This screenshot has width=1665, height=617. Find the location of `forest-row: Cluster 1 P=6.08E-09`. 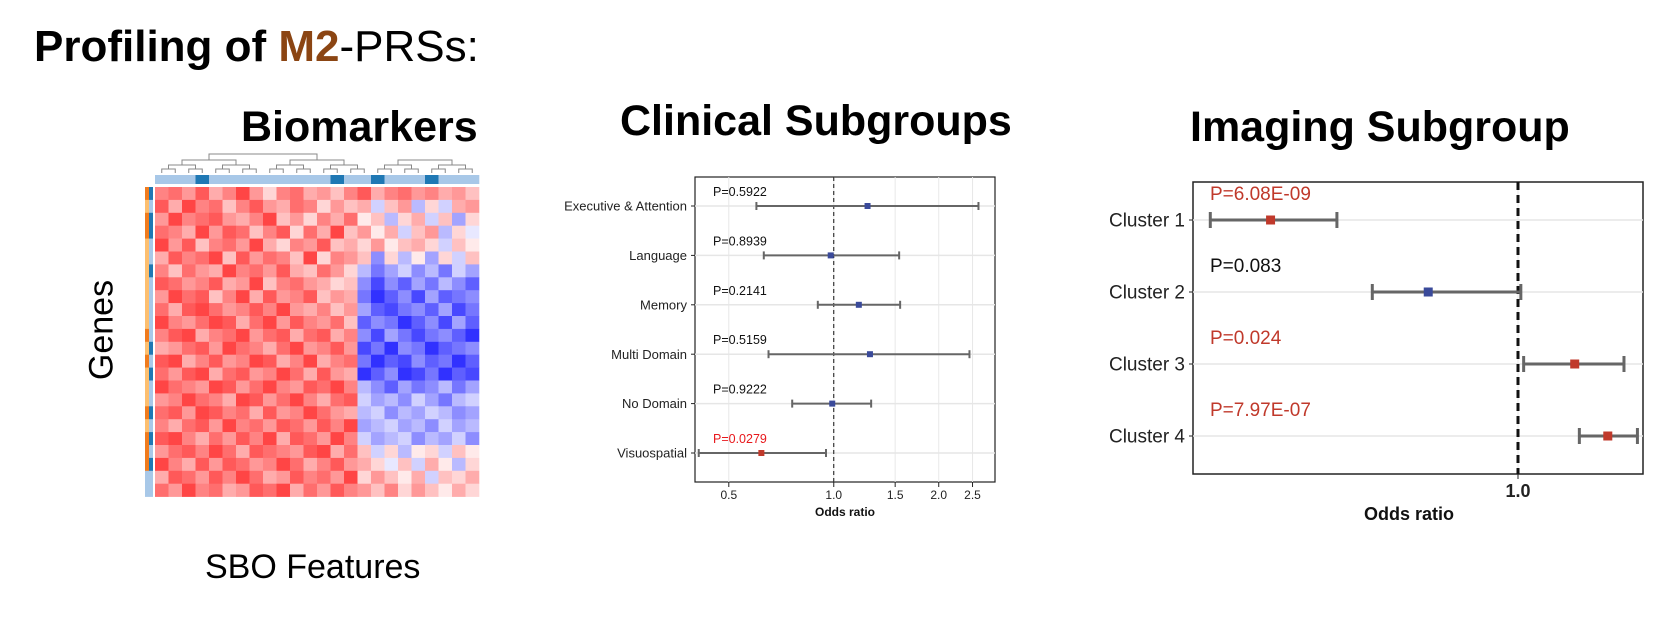

forest-row: Cluster 1 P=6.08E-09 is located at coordinates (1224, 208).